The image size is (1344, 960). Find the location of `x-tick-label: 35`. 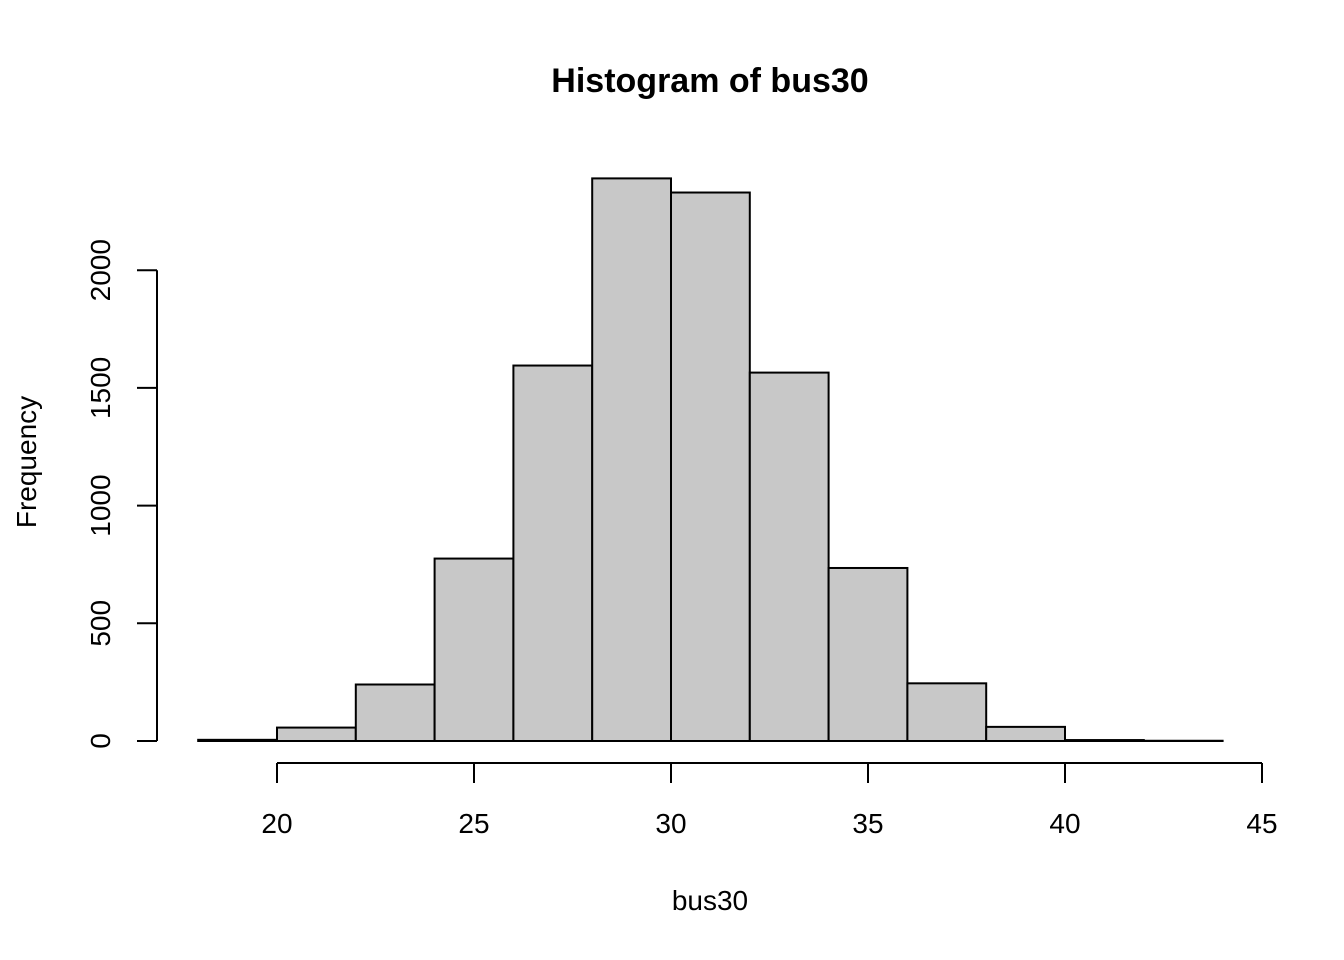

x-tick-label: 35 is located at coordinates (867, 823).